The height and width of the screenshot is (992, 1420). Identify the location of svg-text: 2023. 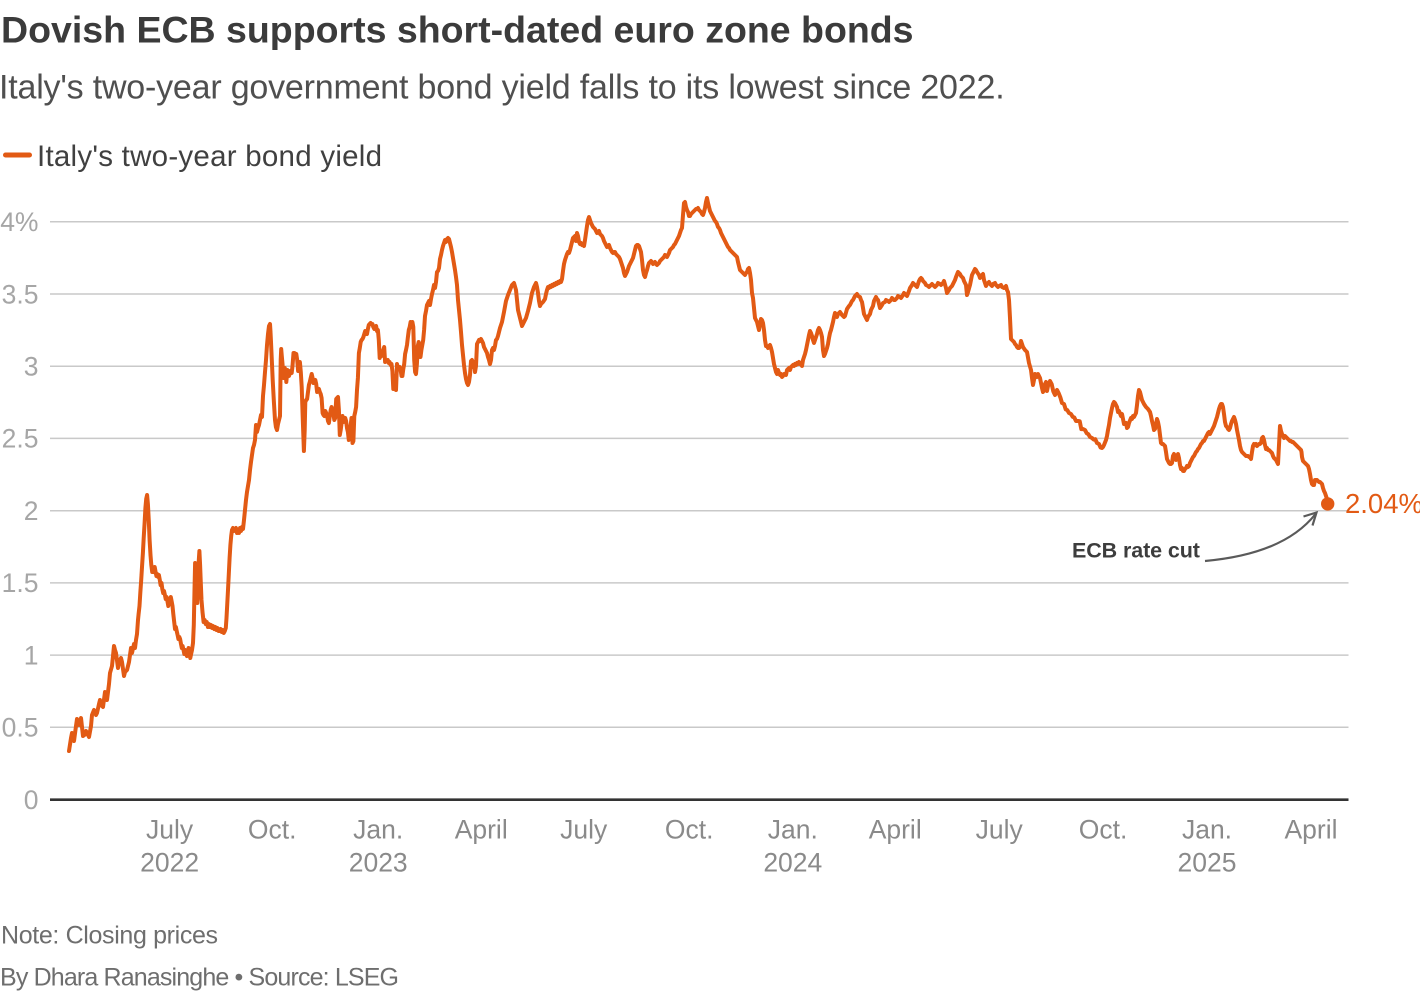
(378, 863).